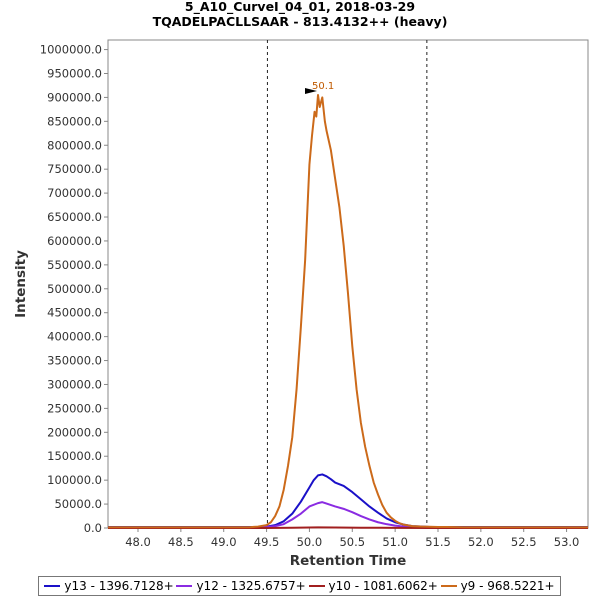  What do you see at coordinates (74, 193) in the screenshot?
I see `y-tick-label: 700000.0` at bounding box center [74, 193].